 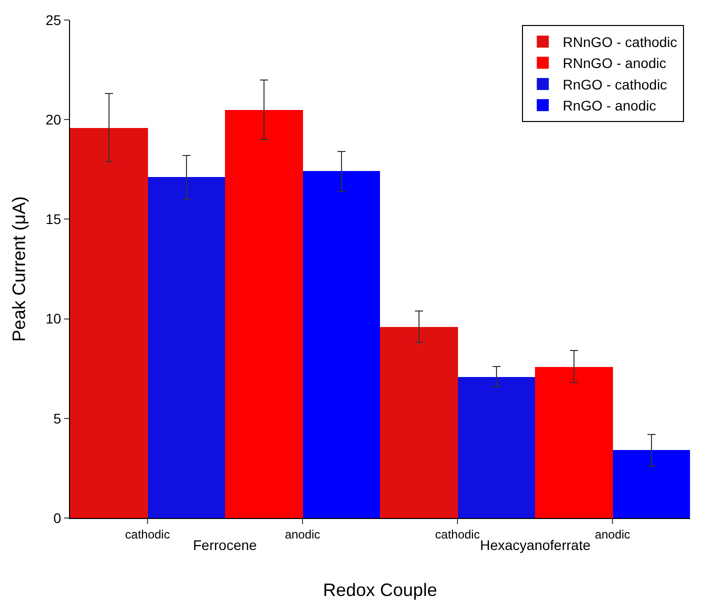 I want to click on y-tick-label: 20, so click(x=54, y=120).